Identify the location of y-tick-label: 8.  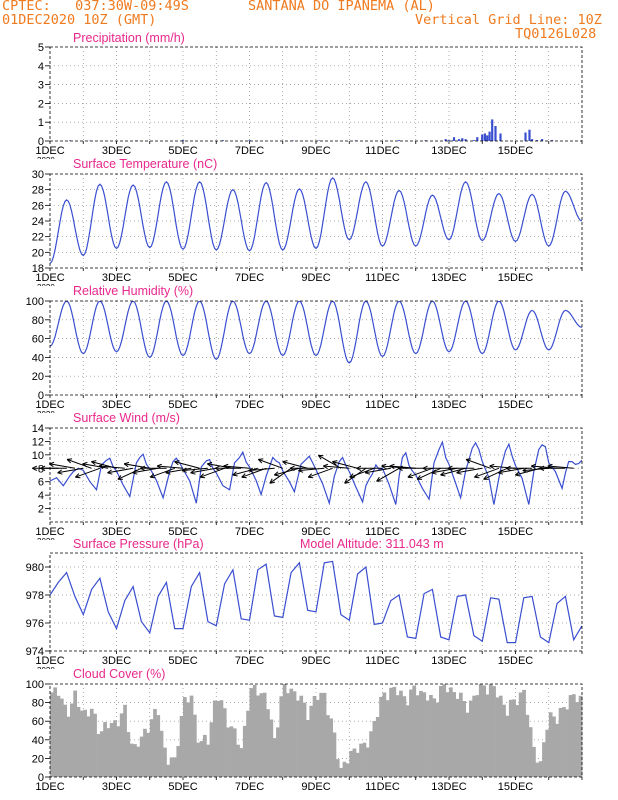
(41, 469).